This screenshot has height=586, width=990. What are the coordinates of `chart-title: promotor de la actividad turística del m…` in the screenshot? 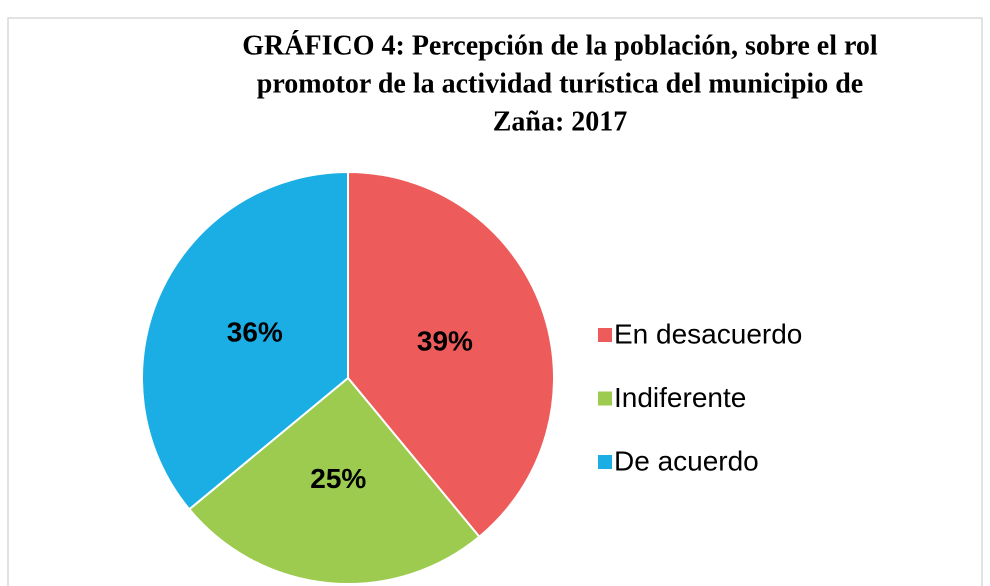 It's located at (560, 83).